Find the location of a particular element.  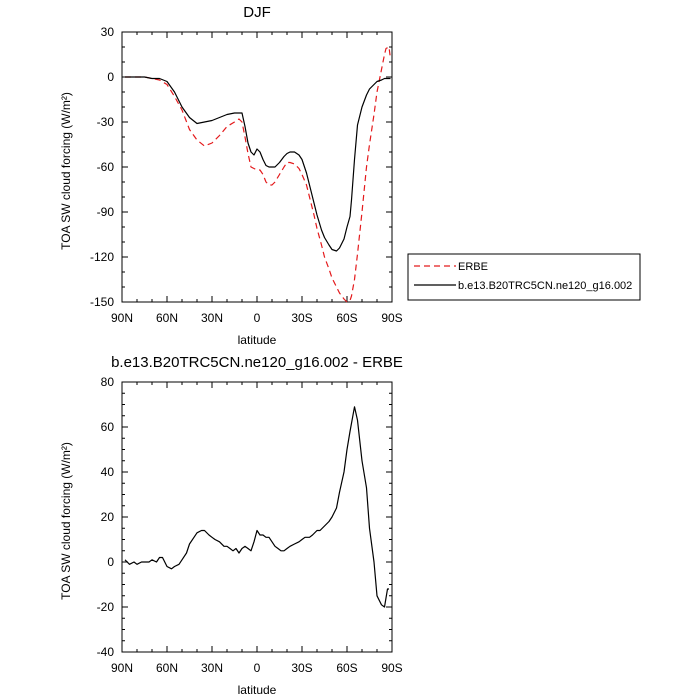

chart-title: DJF is located at coordinates (257, 12).